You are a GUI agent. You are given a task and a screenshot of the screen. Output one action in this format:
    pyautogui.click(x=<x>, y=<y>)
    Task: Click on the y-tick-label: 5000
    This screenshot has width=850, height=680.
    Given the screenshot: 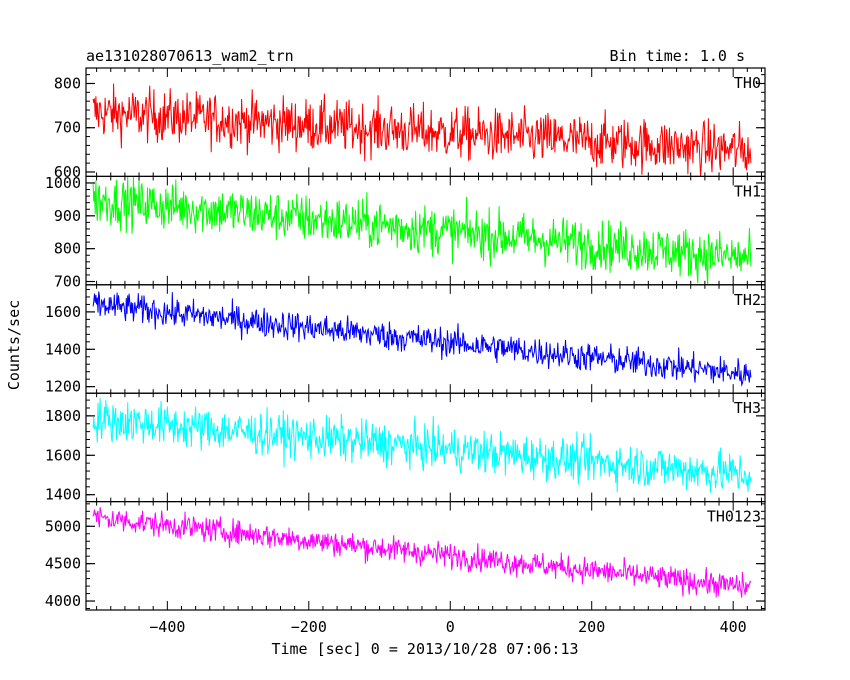 What is the action you would take?
    pyautogui.click(x=63, y=526)
    